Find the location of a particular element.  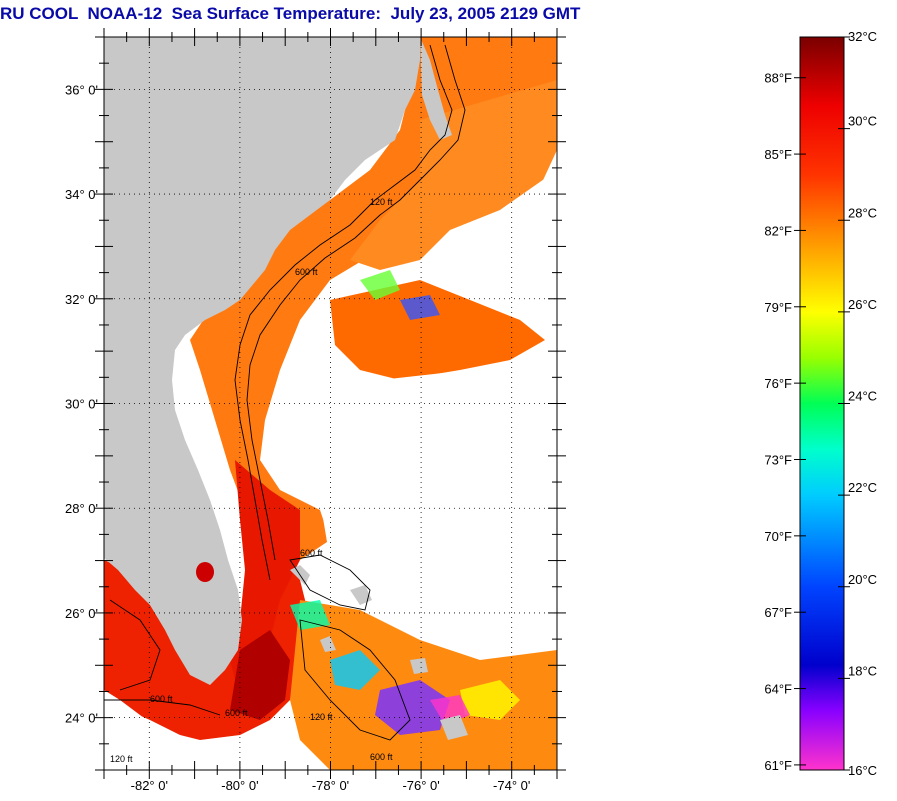

lat-label: 28° 0' is located at coordinates (81, 508).